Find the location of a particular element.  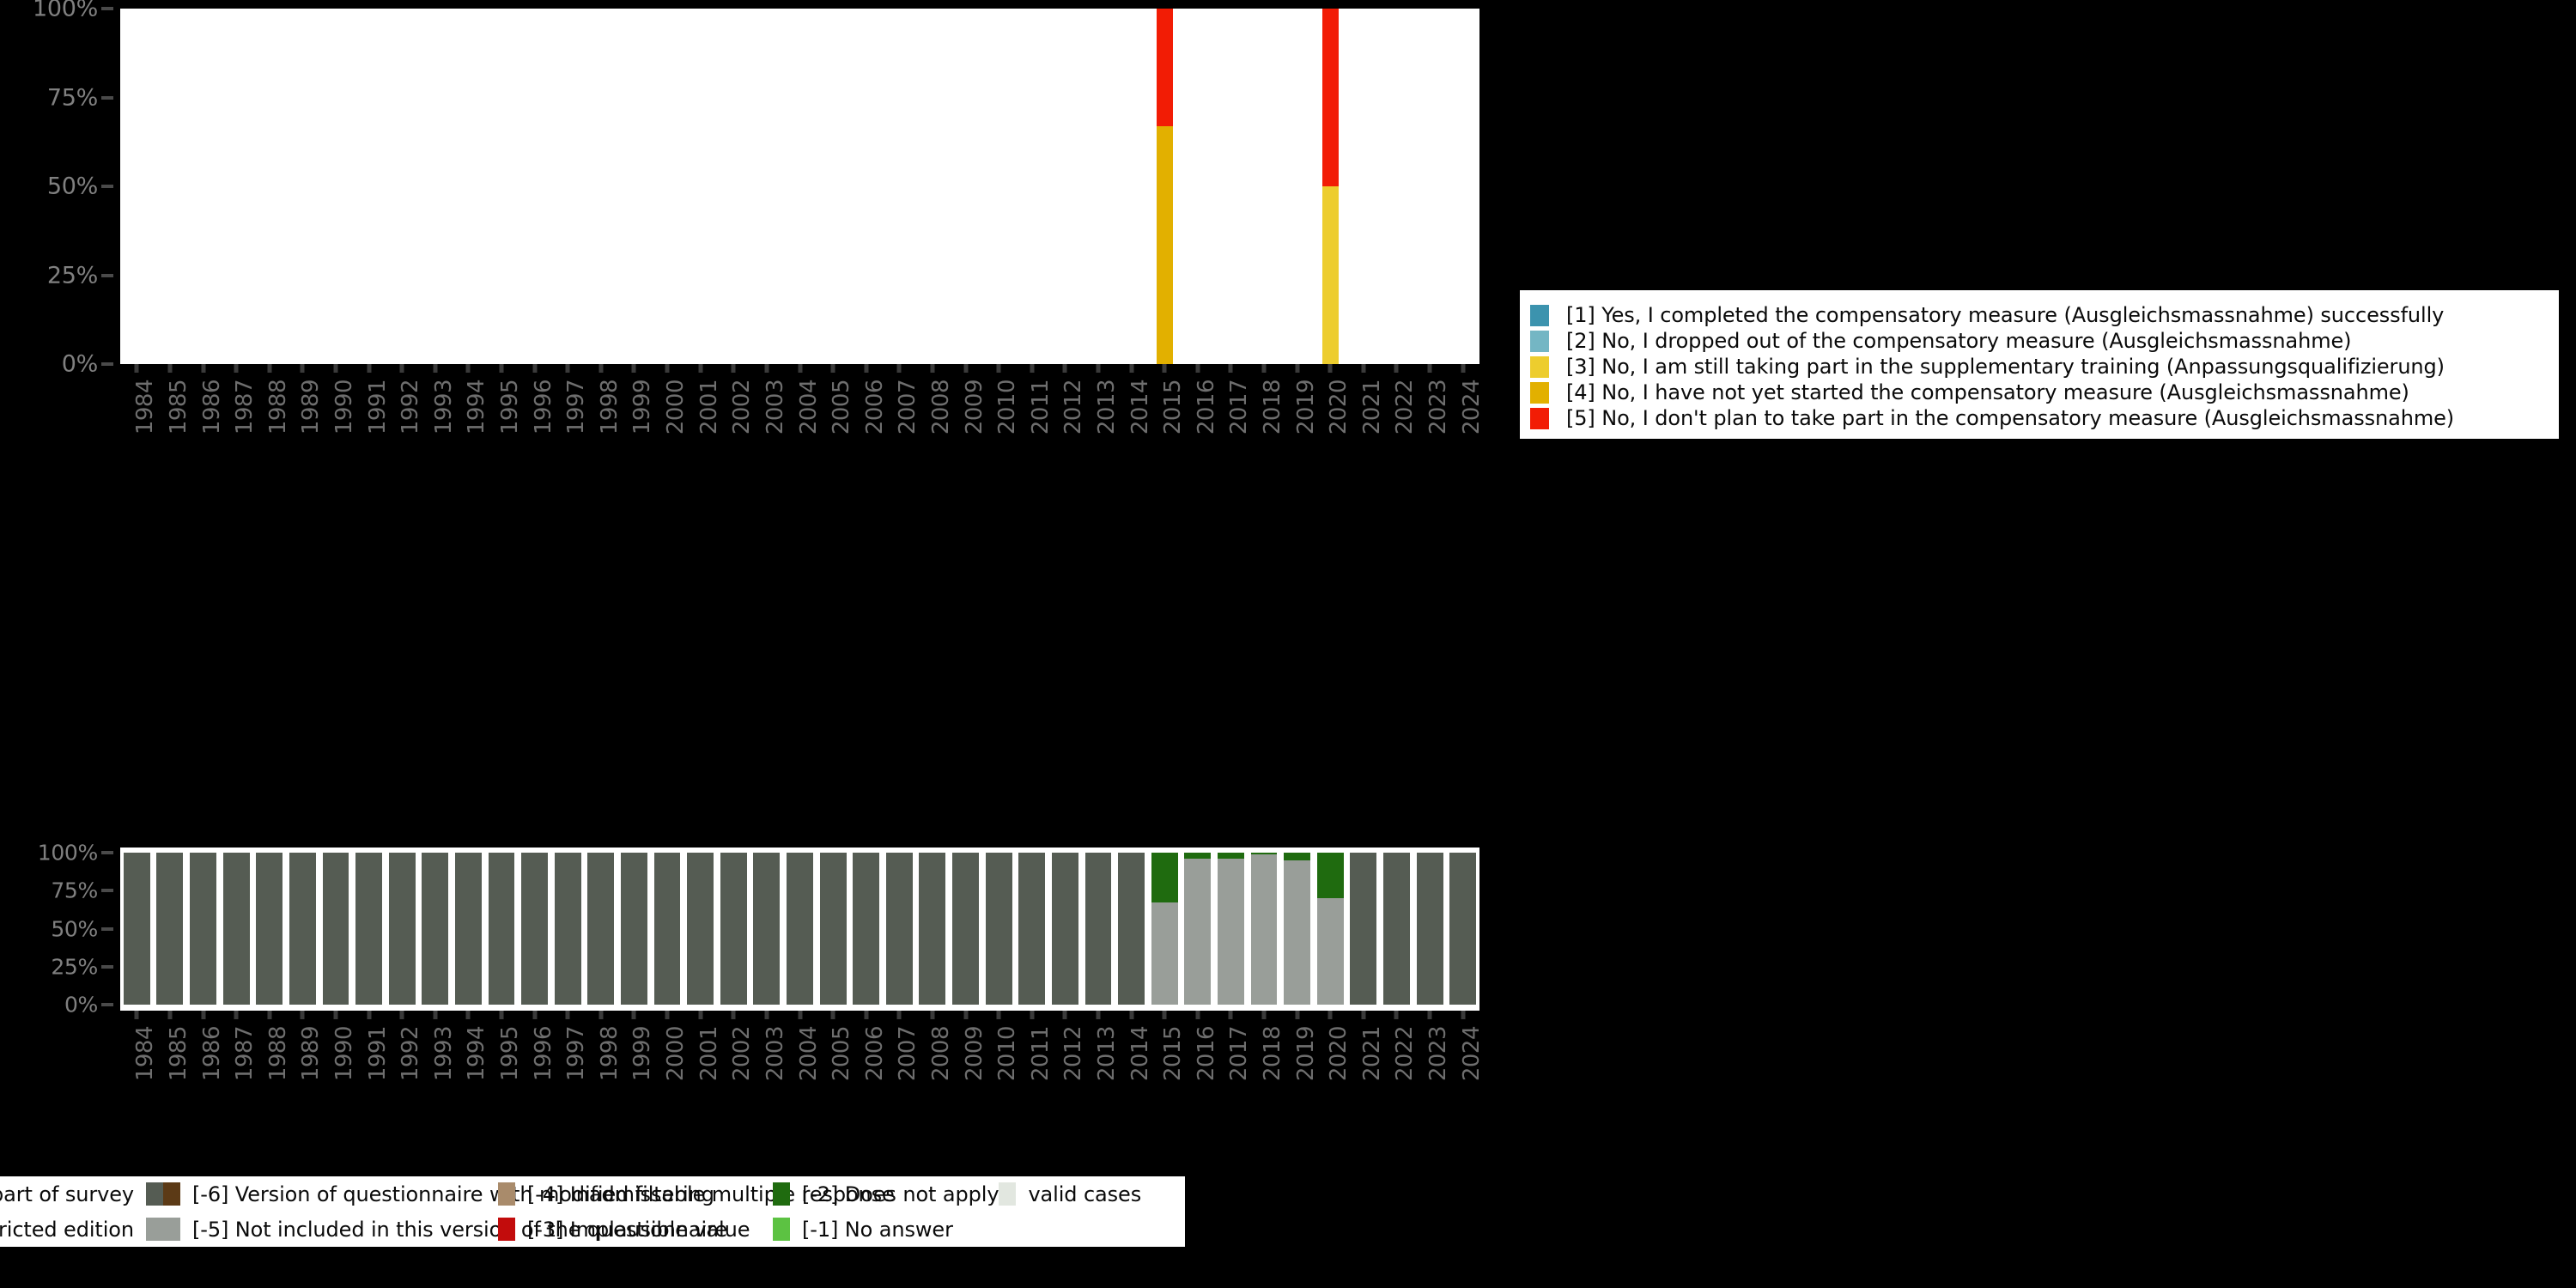

bar-1990 is located at coordinates (335, 929).